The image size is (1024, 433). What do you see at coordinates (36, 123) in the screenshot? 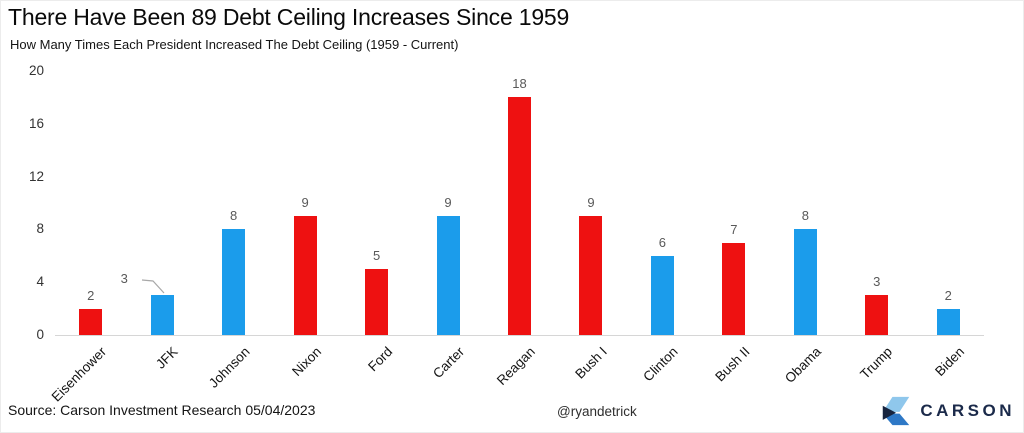
I see `y-axis-tick-label: 16` at bounding box center [36, 123].